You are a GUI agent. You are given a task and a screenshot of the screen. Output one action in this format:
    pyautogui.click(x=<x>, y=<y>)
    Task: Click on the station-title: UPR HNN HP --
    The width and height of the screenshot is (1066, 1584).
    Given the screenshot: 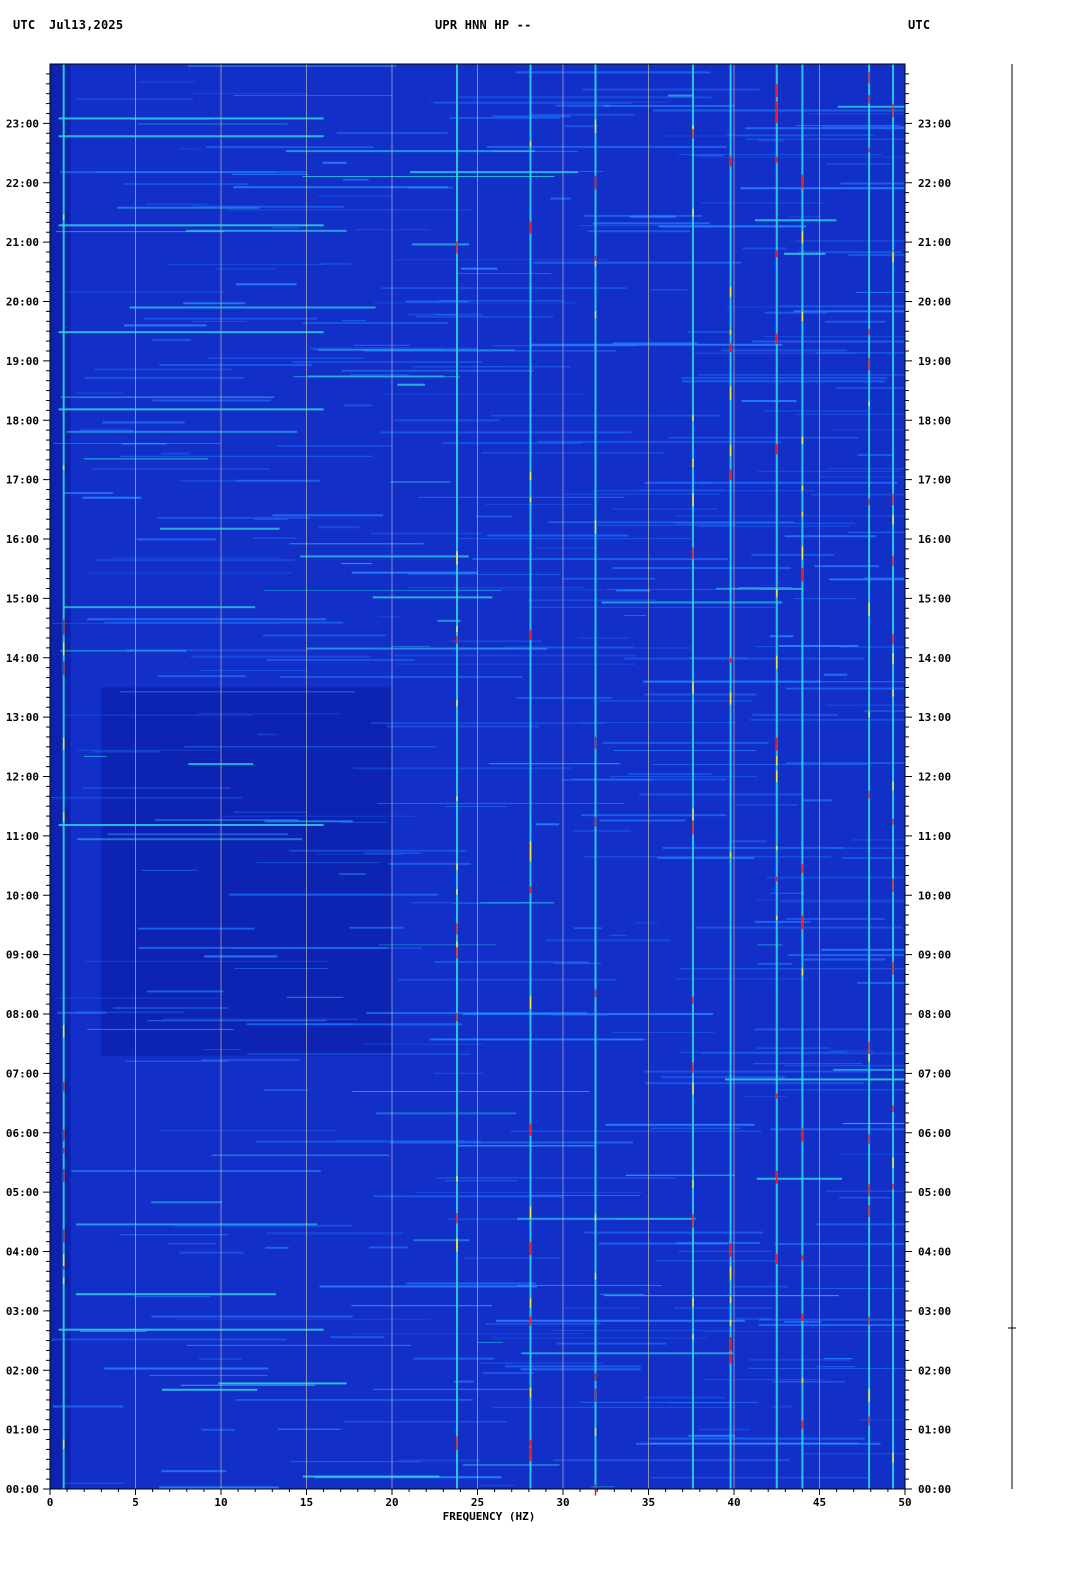 What is the action you would take?
    pyautogui.click(x=483, y=25)
    